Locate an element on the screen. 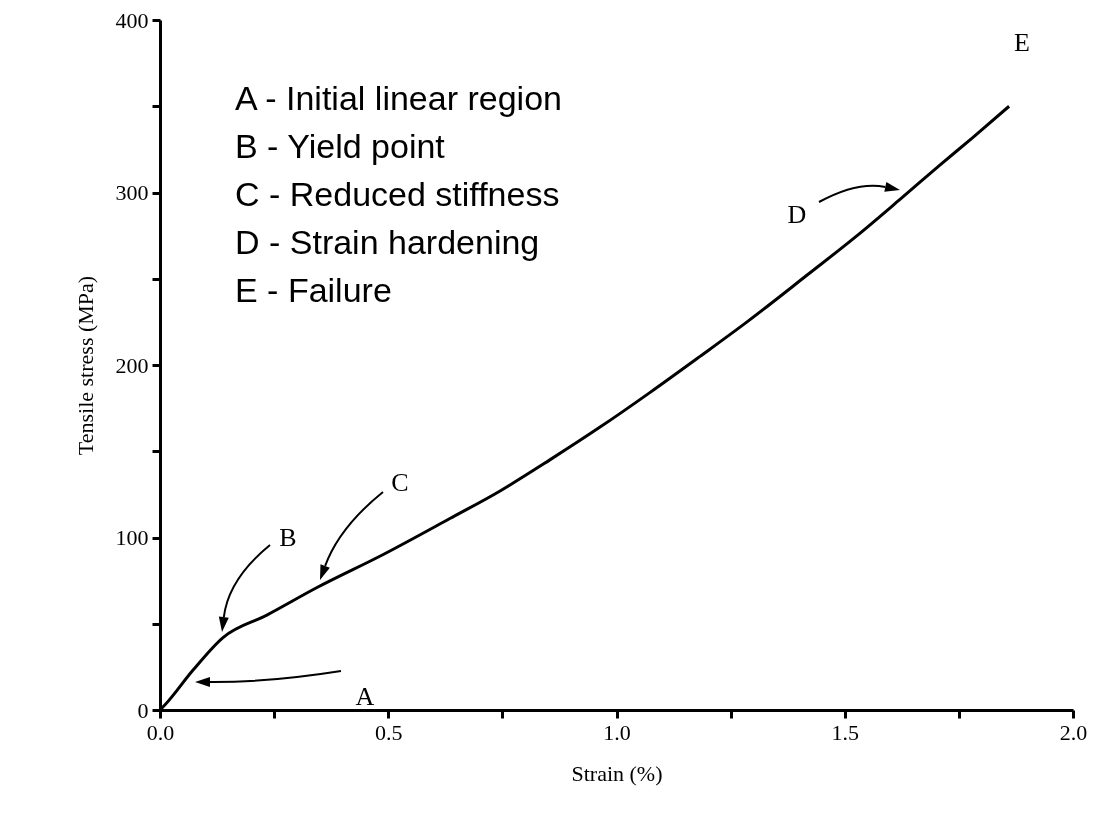 Image resolution: width=1096 pixels, height=824 pixels. y-tick-label: 0 is located at coordinates (143, 710).